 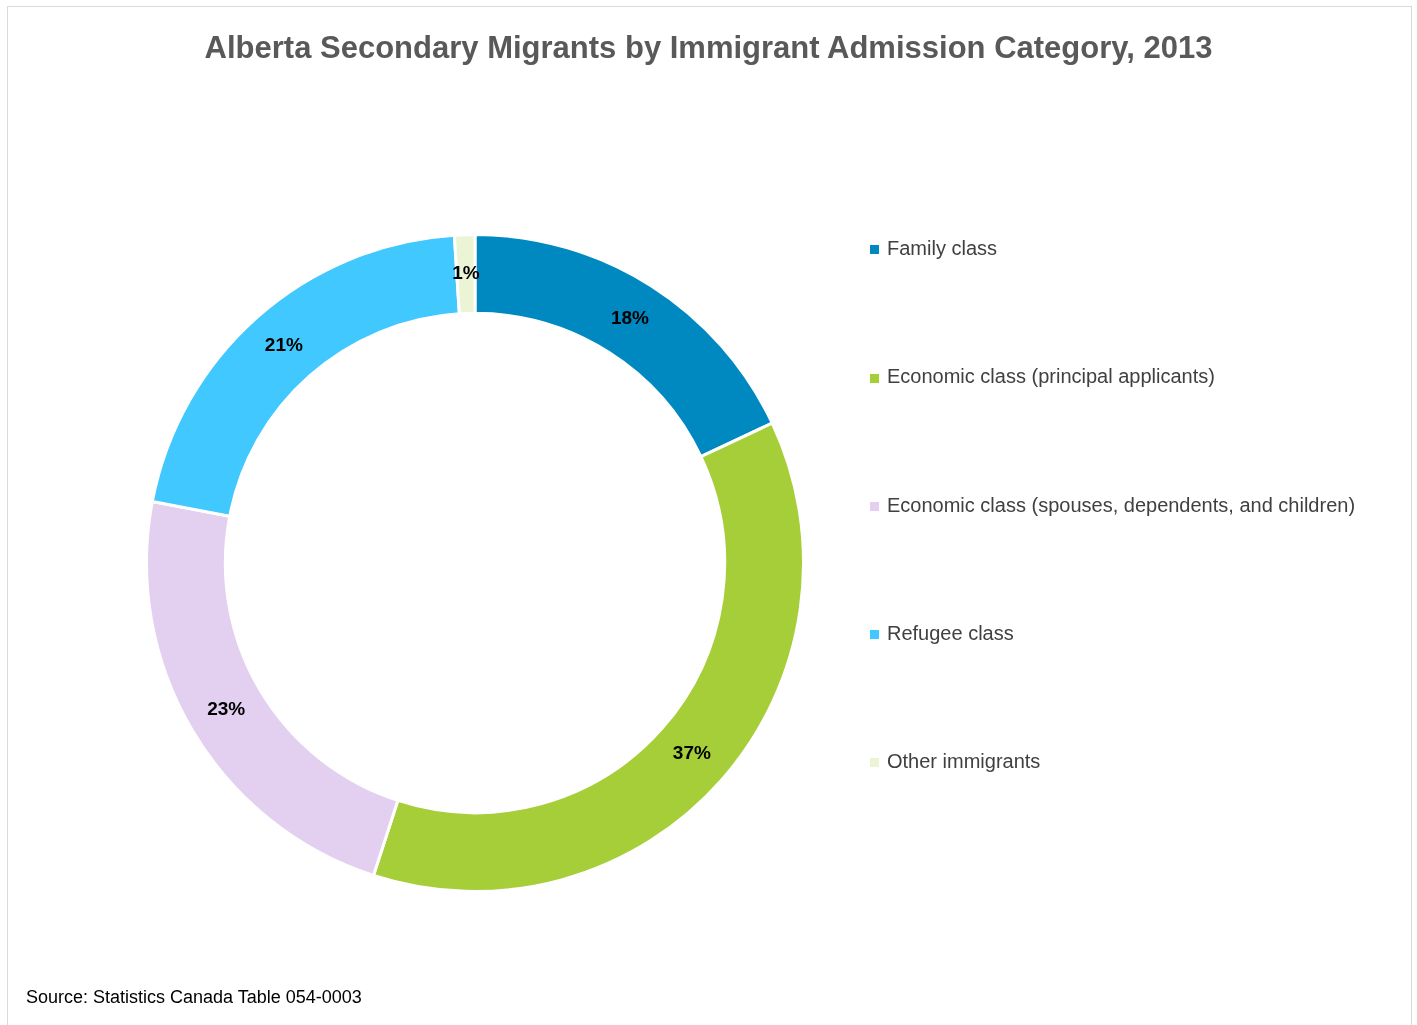 I want to click on source-note: Source: Statistics Canada Table 054-0003, so click(x=194, y=997).